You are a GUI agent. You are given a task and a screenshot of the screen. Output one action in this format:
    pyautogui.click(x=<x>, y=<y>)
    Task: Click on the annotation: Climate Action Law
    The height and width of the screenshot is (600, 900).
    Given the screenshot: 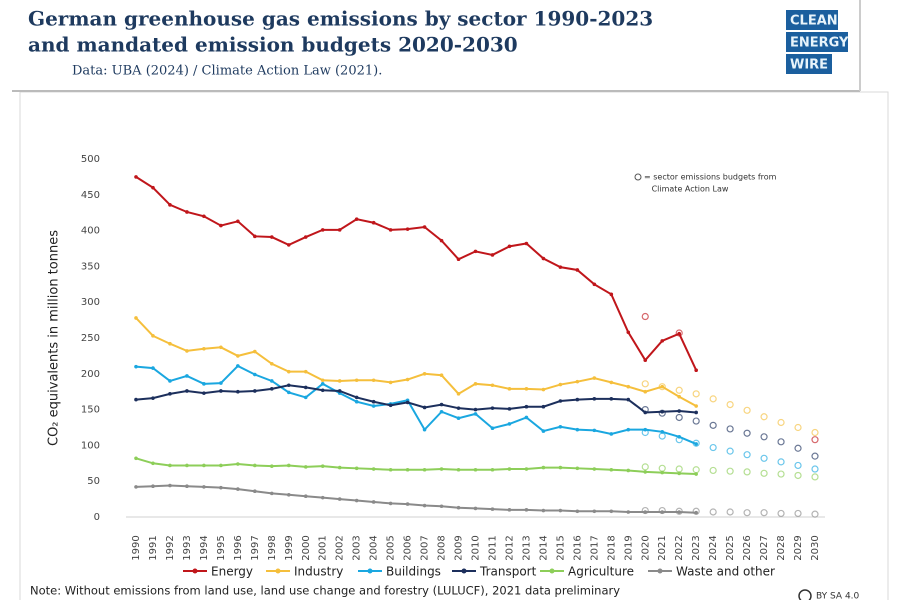 What is the action you would take?
    pyautogui.click(x=690, y=189)
    